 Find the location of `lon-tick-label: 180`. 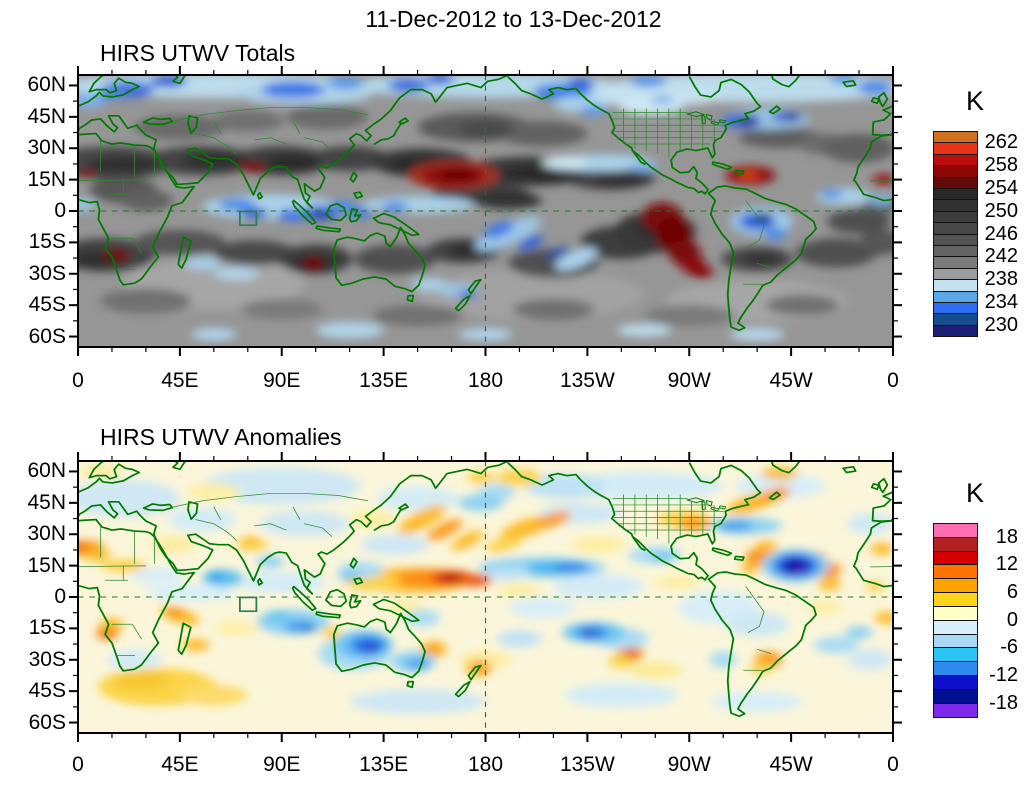

lon-tick-label: 180 is located at coordinates (485, 764).